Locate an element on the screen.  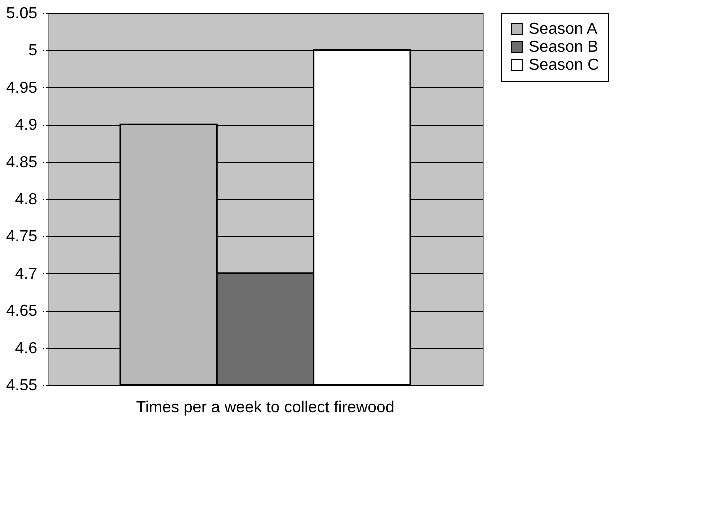
y-tick-label: 4.6 is located at coordinates (26, 349).